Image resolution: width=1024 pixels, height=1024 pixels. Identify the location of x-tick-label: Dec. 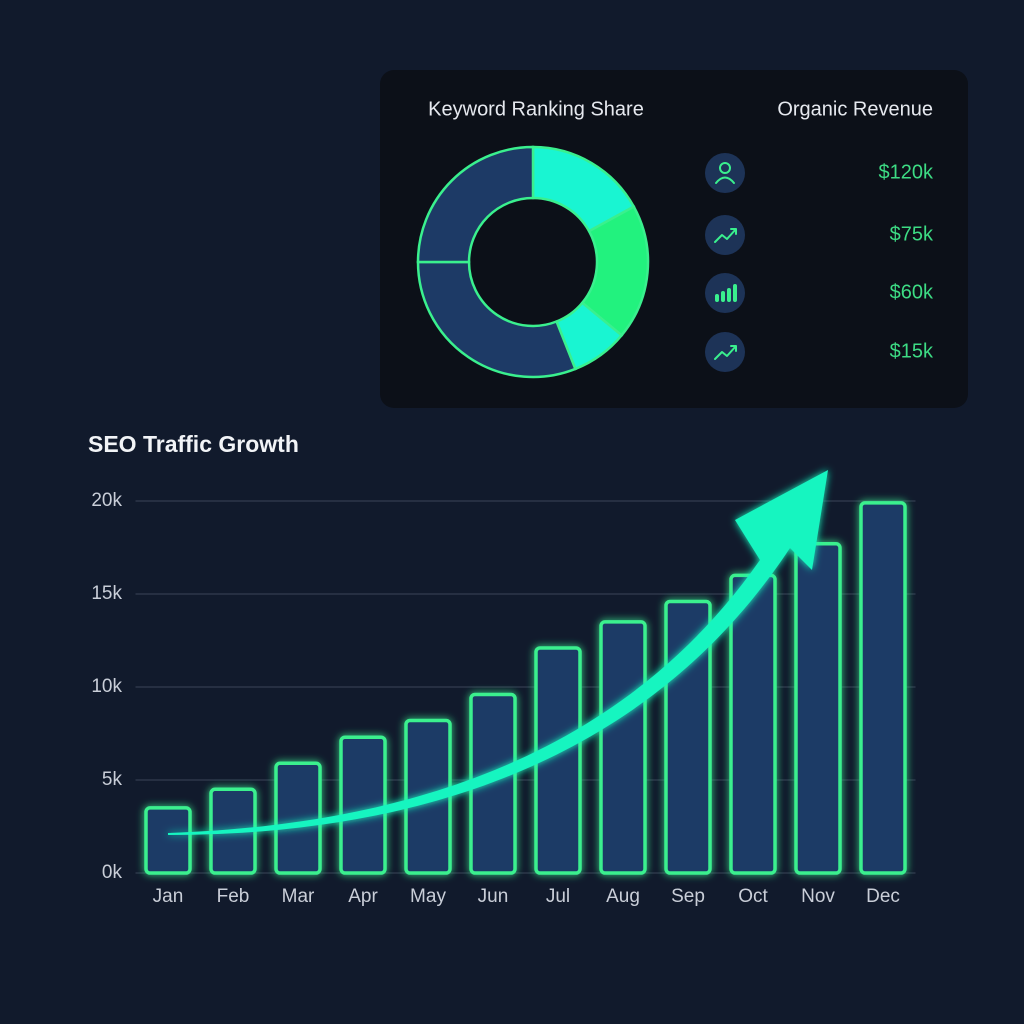
(883, 896).